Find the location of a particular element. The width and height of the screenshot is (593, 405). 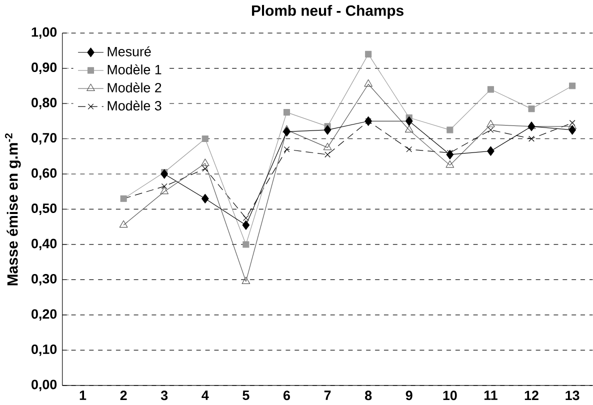

x-tick-label: 1 is located at coordinates (83, 395).